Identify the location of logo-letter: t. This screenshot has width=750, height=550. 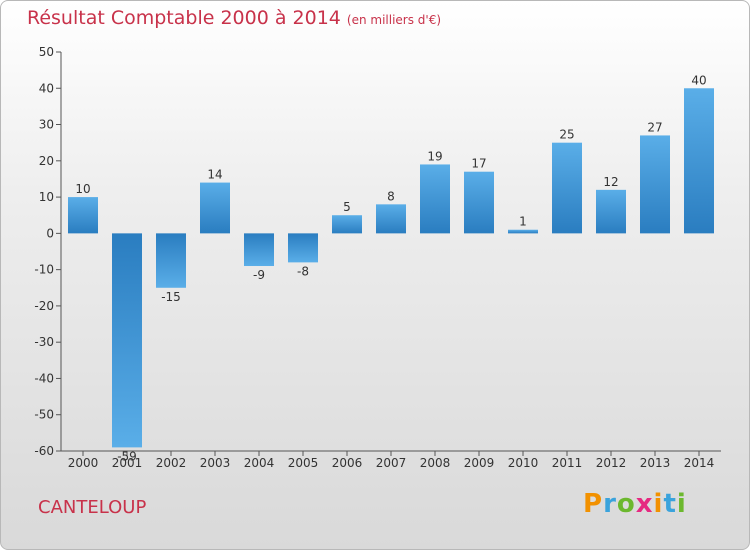
(670, 504).